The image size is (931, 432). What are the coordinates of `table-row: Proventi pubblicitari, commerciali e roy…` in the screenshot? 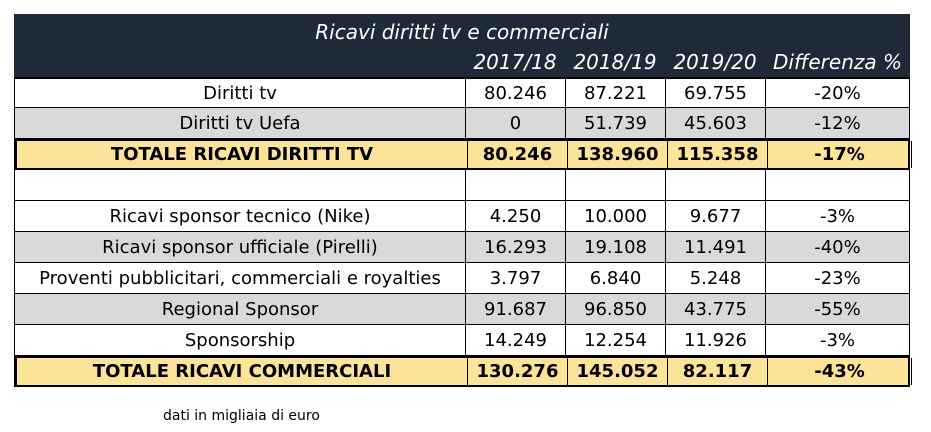 It's located at (462, 278).